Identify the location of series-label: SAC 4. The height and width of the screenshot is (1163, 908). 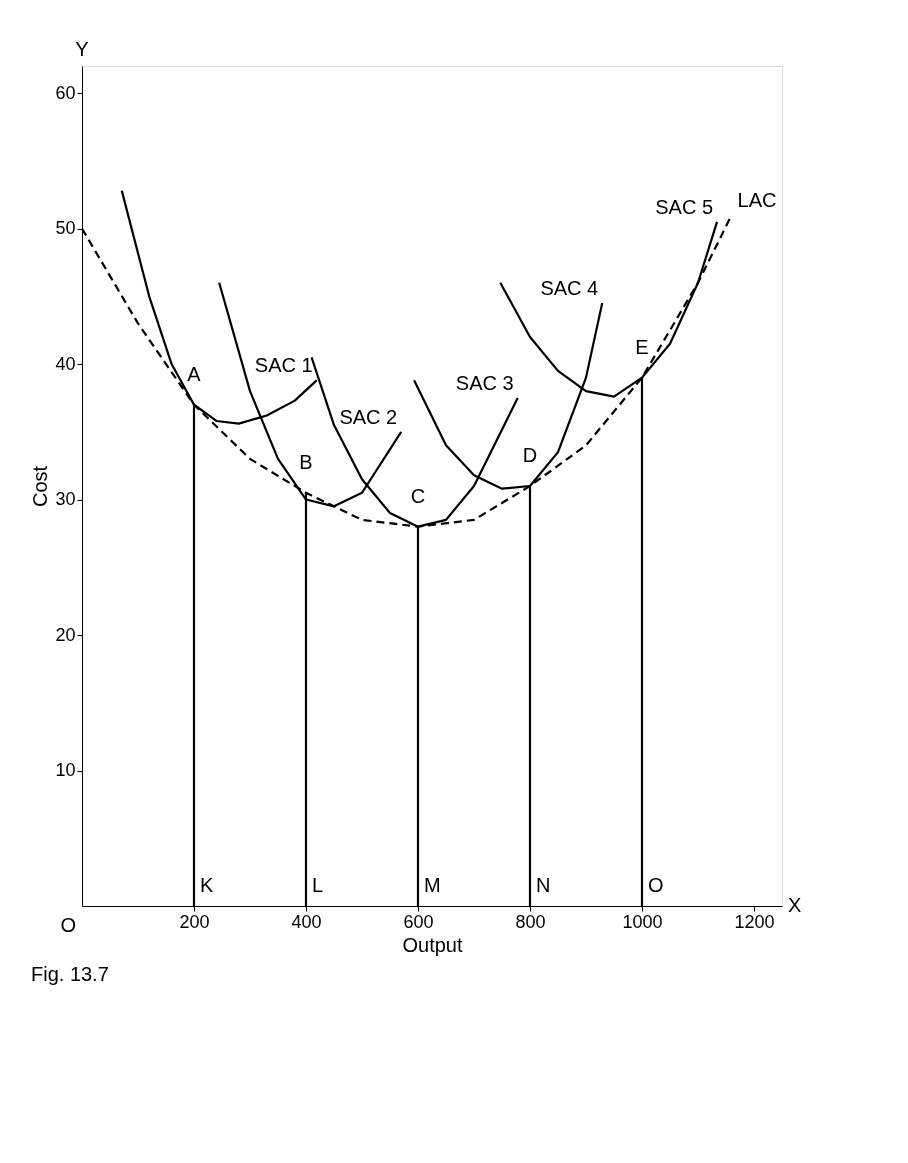
(569, 288).